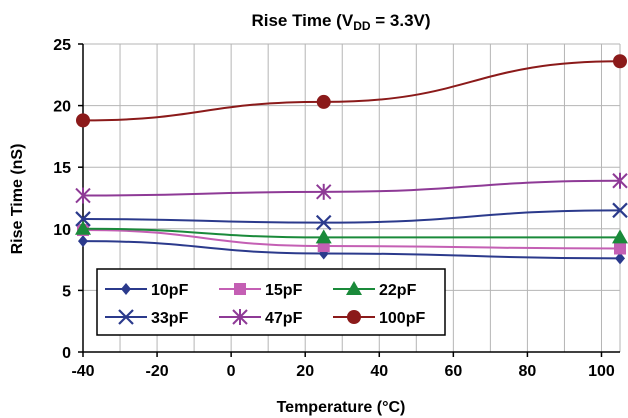  Describe the element at coordinates (453, 371) in the screenshot. I see `x-tick-label: 60` at that location.